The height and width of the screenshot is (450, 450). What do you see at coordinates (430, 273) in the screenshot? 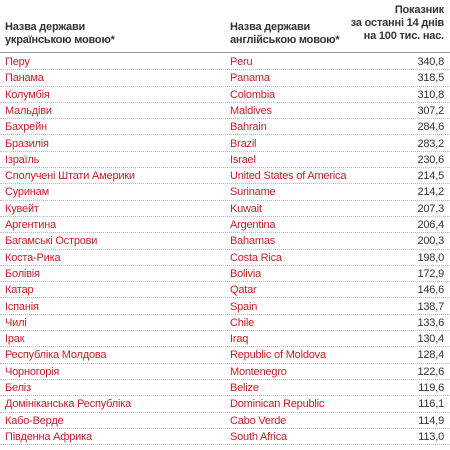
I see `rate-cell: 172,9` at bounding box center [430, 273].